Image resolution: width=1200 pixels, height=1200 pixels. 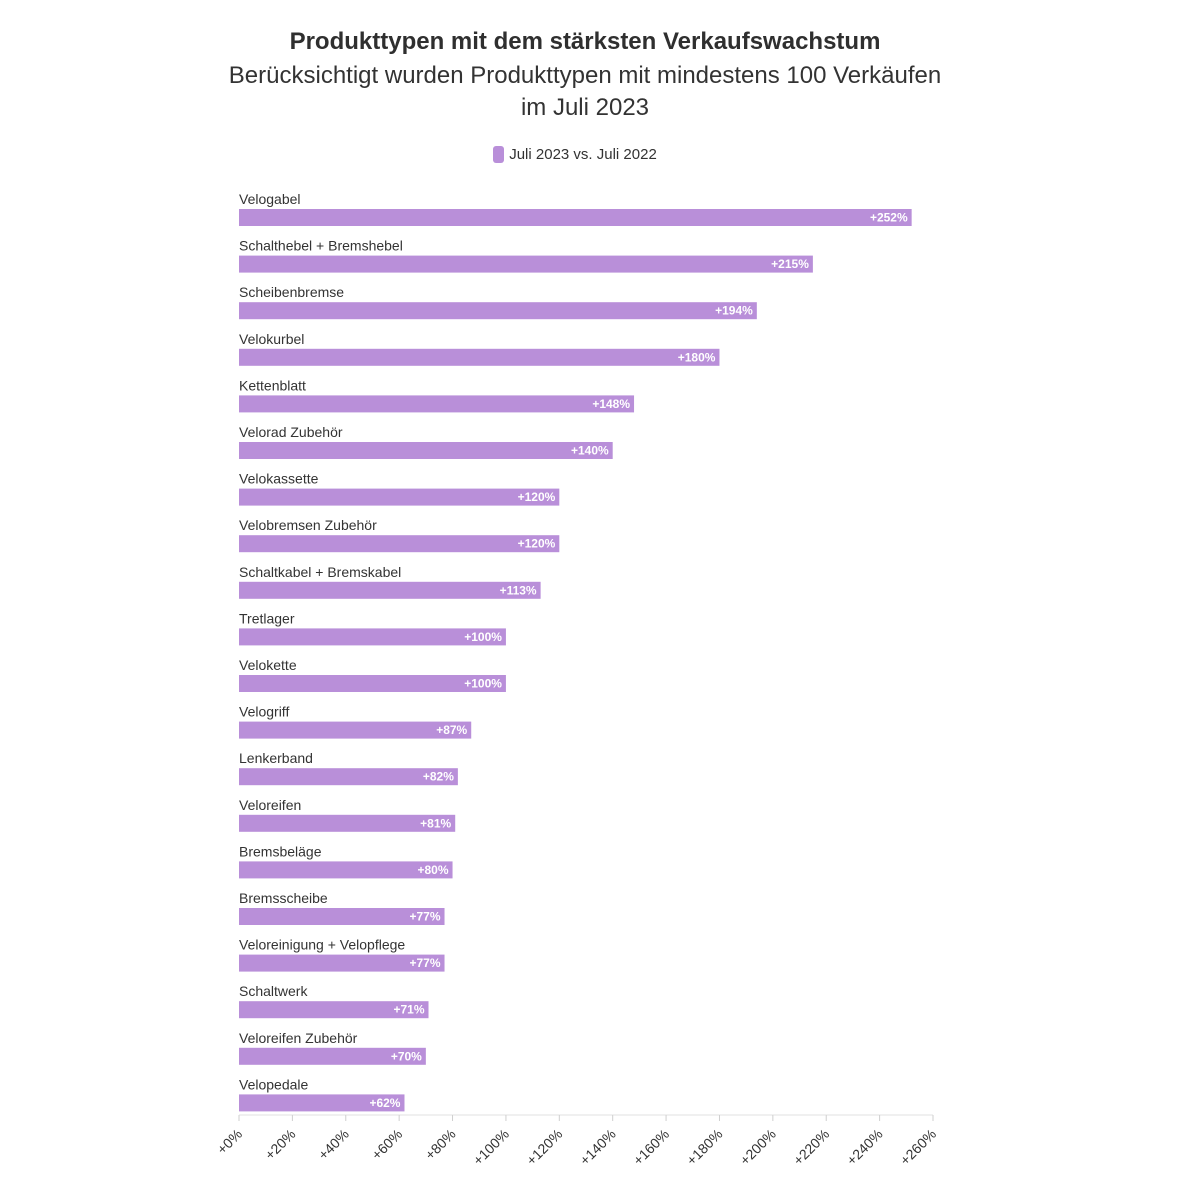 What do you see at coordinates (267, 618) in the screenshot?
I see `category-label: Tretlager` at bounding box center [267, 618].